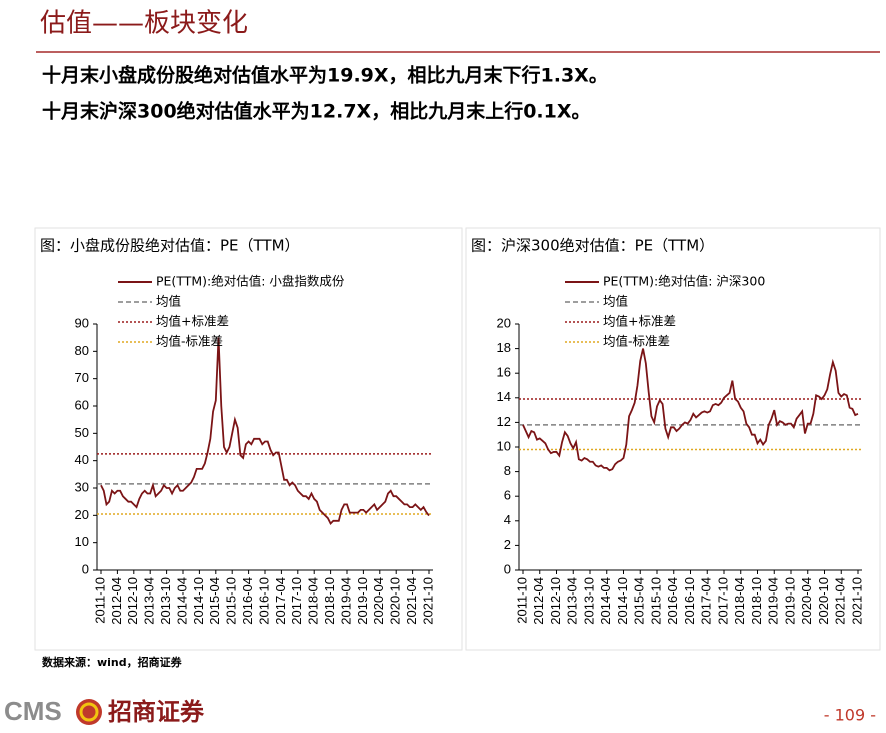 Image resolution: width=886 pixels, height=733 pixels. Describe the element at coordinates (504, 421) in the screenshot. I see `y-tick-label: 12` at that location.